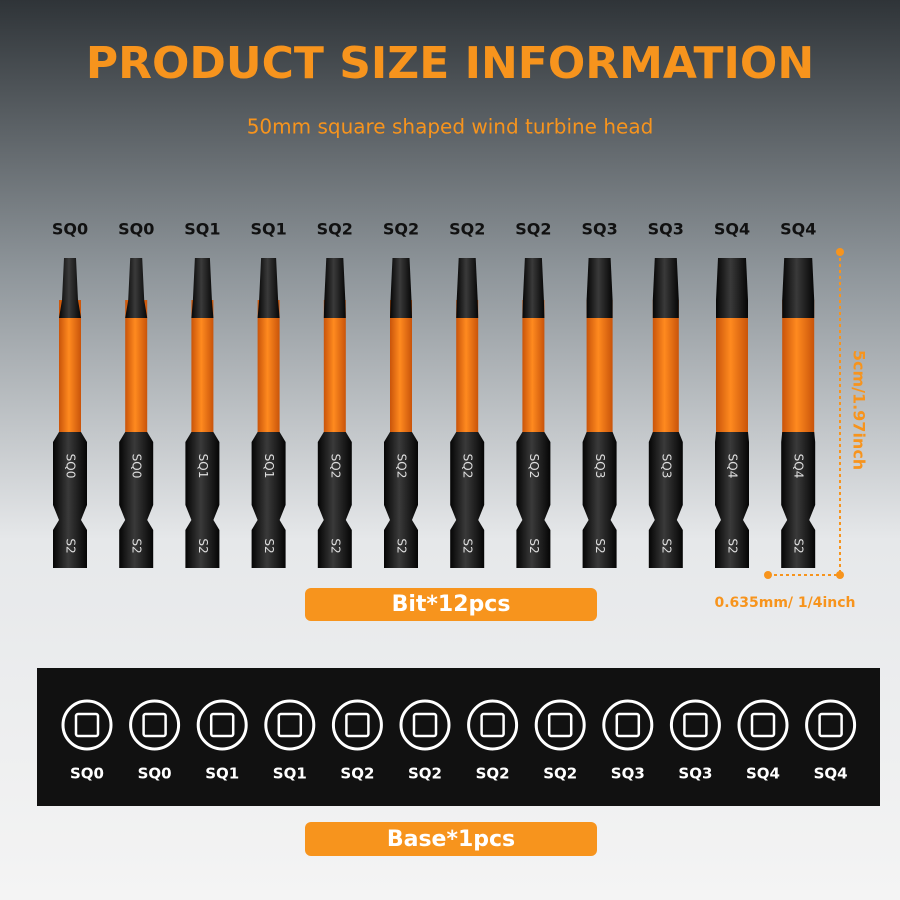 The height and width of the screenshot is (900, 900). What do you see at coordinates (451, 839) in the screenshot?
I see `base-badge-text: Base*1pcs` at bounding box center [451, 839].